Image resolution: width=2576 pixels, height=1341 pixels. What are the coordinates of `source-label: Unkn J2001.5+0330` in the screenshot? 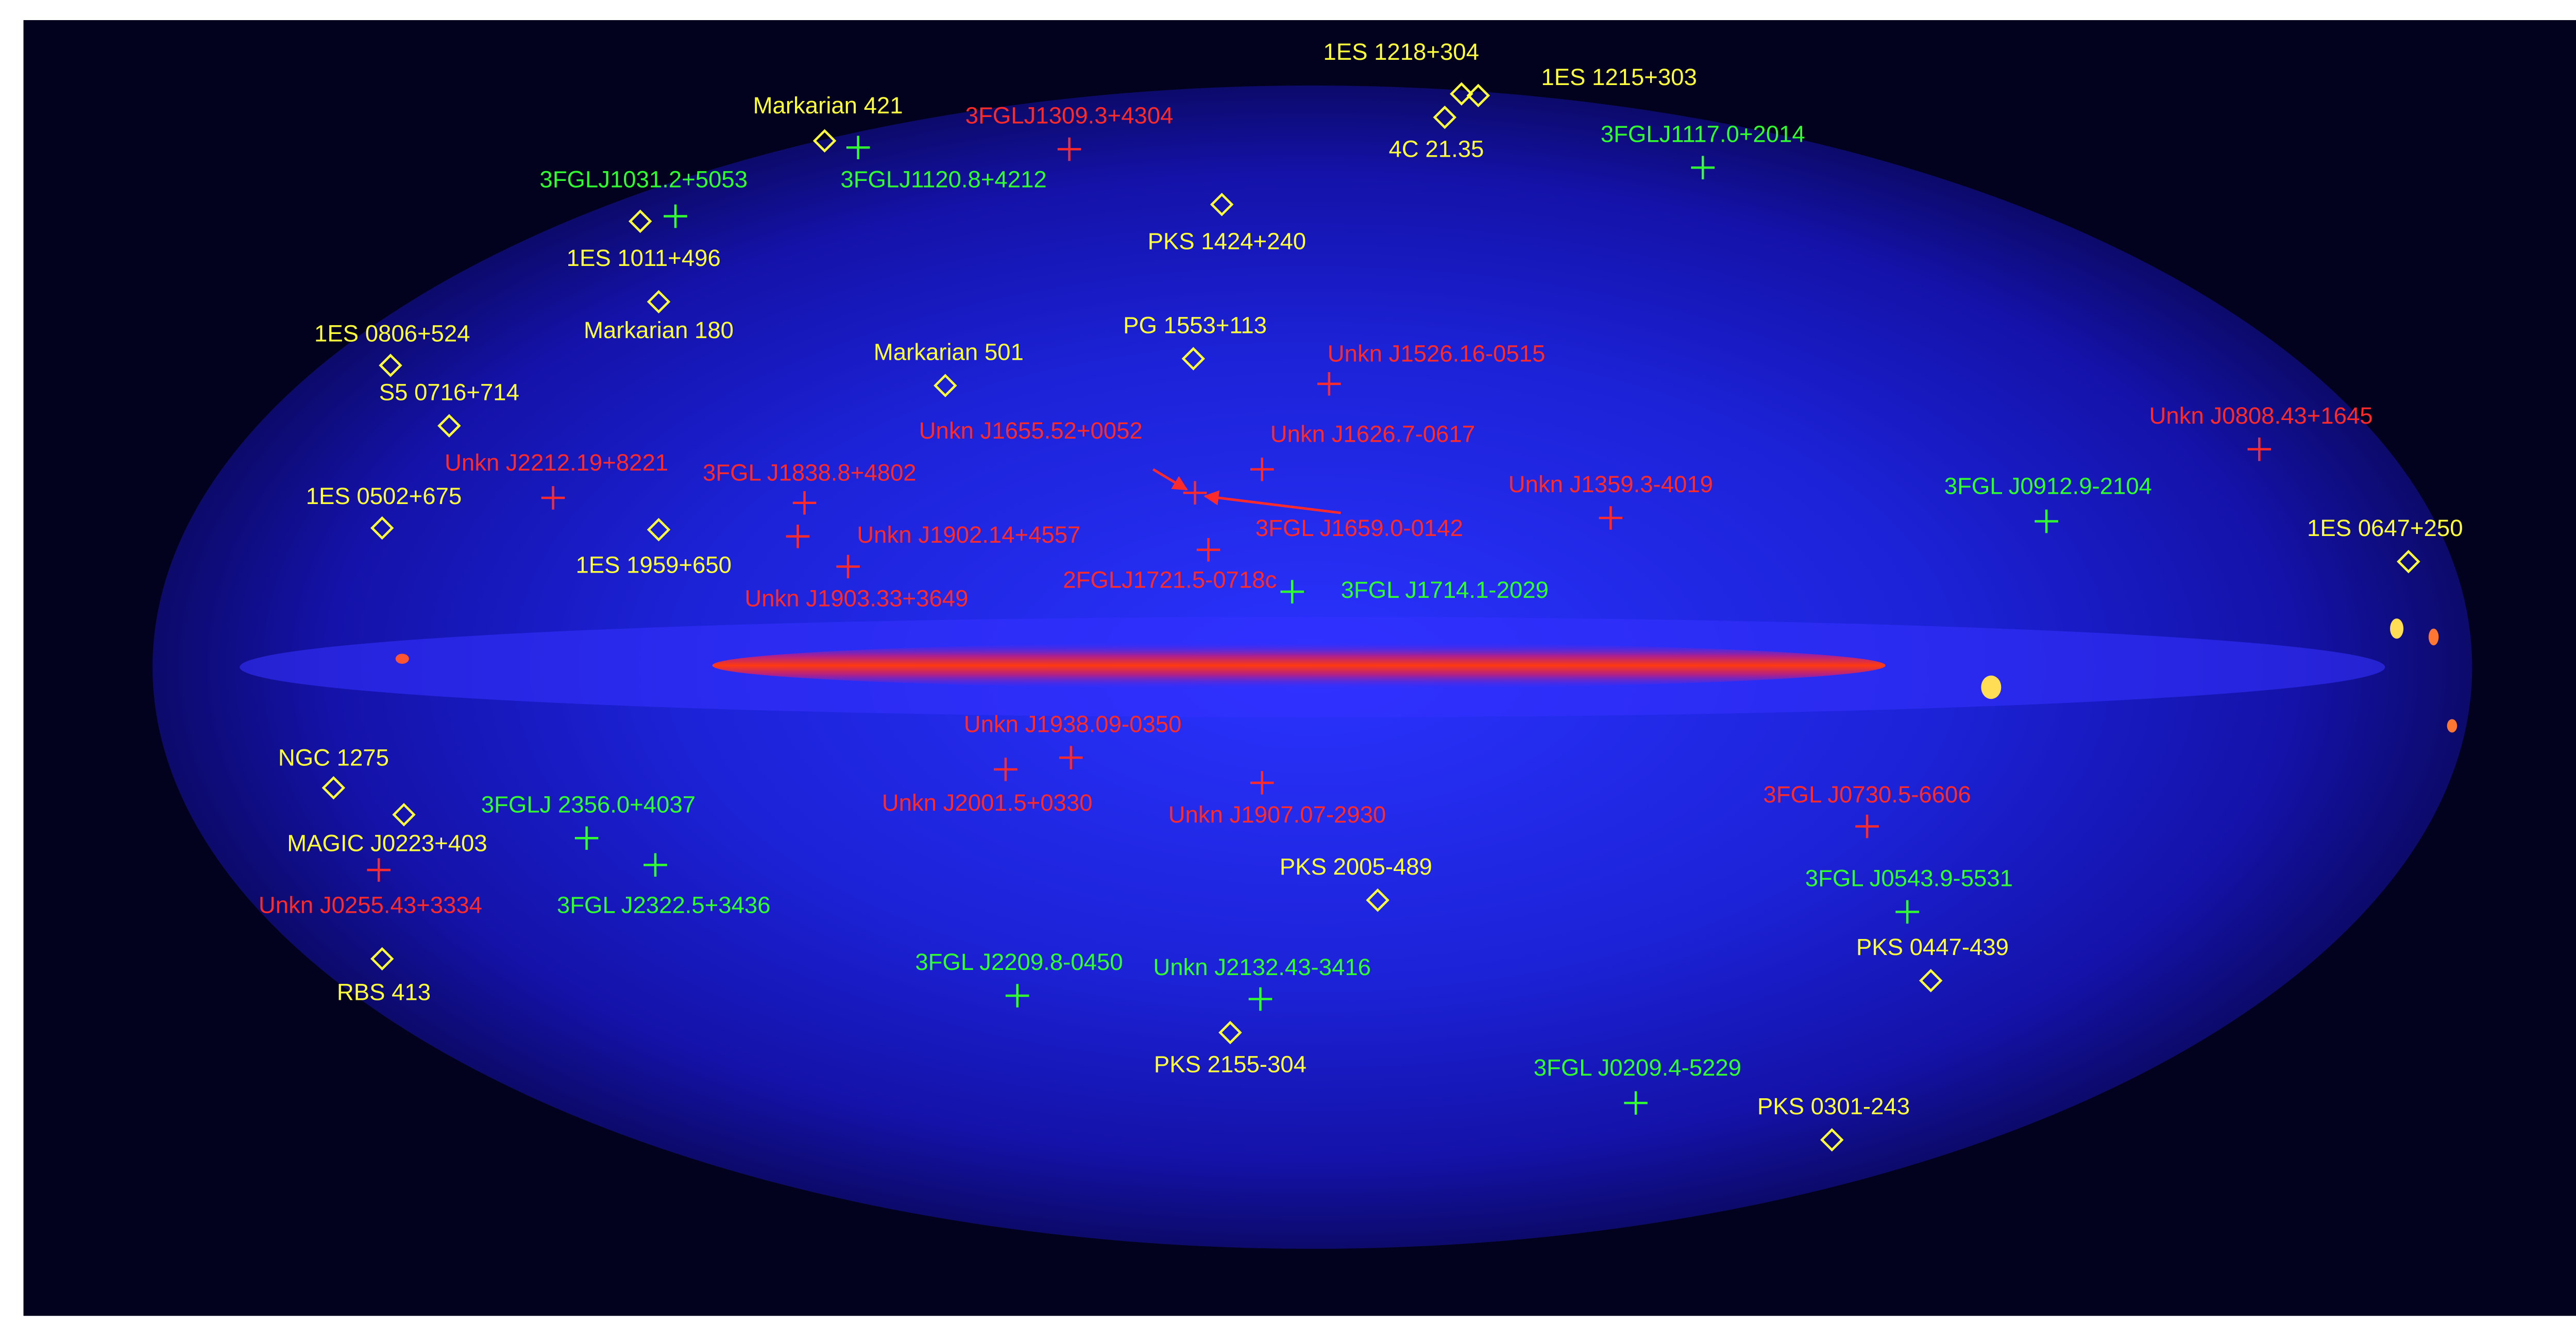 It's located at (987, 803).